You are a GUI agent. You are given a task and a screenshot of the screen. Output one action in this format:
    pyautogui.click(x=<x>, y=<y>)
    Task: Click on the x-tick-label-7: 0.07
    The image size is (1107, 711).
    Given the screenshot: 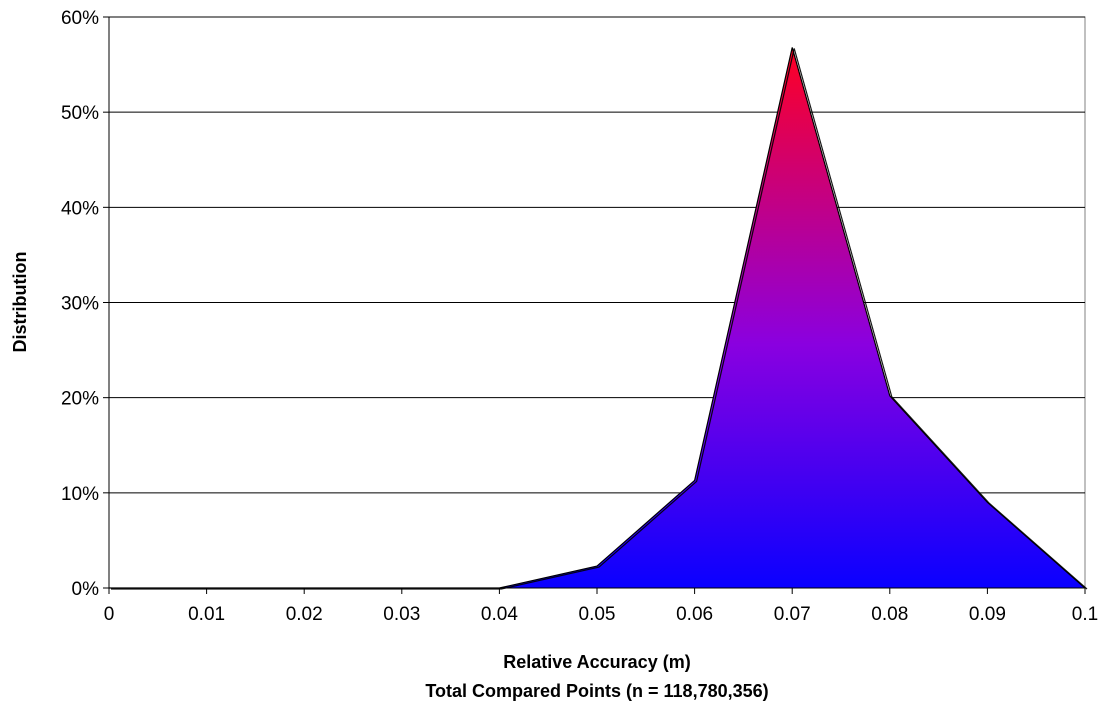 What is the action you would take?
    pyautogui.click(x=792, y=614)
    